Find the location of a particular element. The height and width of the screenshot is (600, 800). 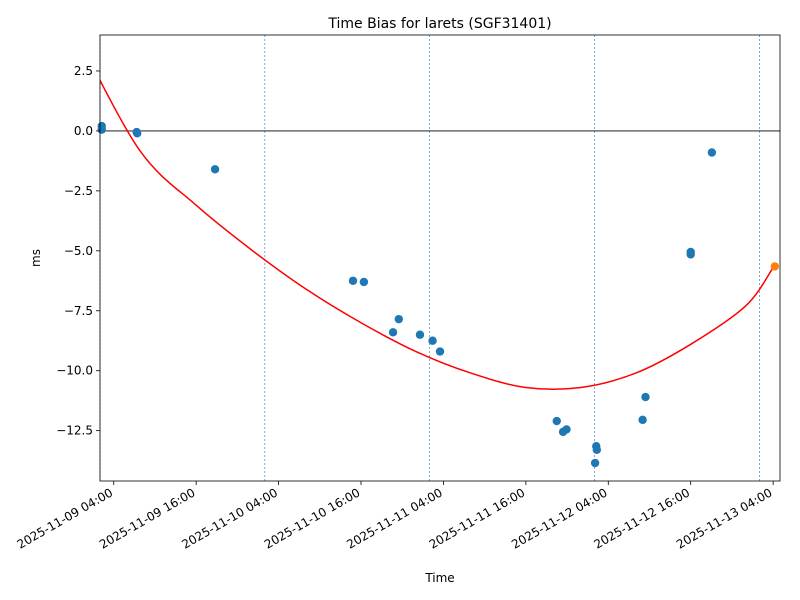

y-tick-label-0: 2.5 is located at coordinates (83, 71).